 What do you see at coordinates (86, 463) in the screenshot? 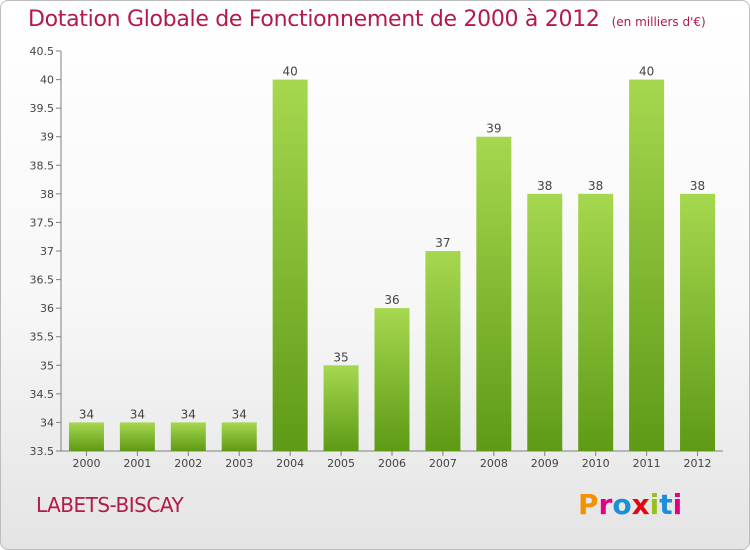
I see `x-tick-label: 2000` at bounding box center [86, 463].